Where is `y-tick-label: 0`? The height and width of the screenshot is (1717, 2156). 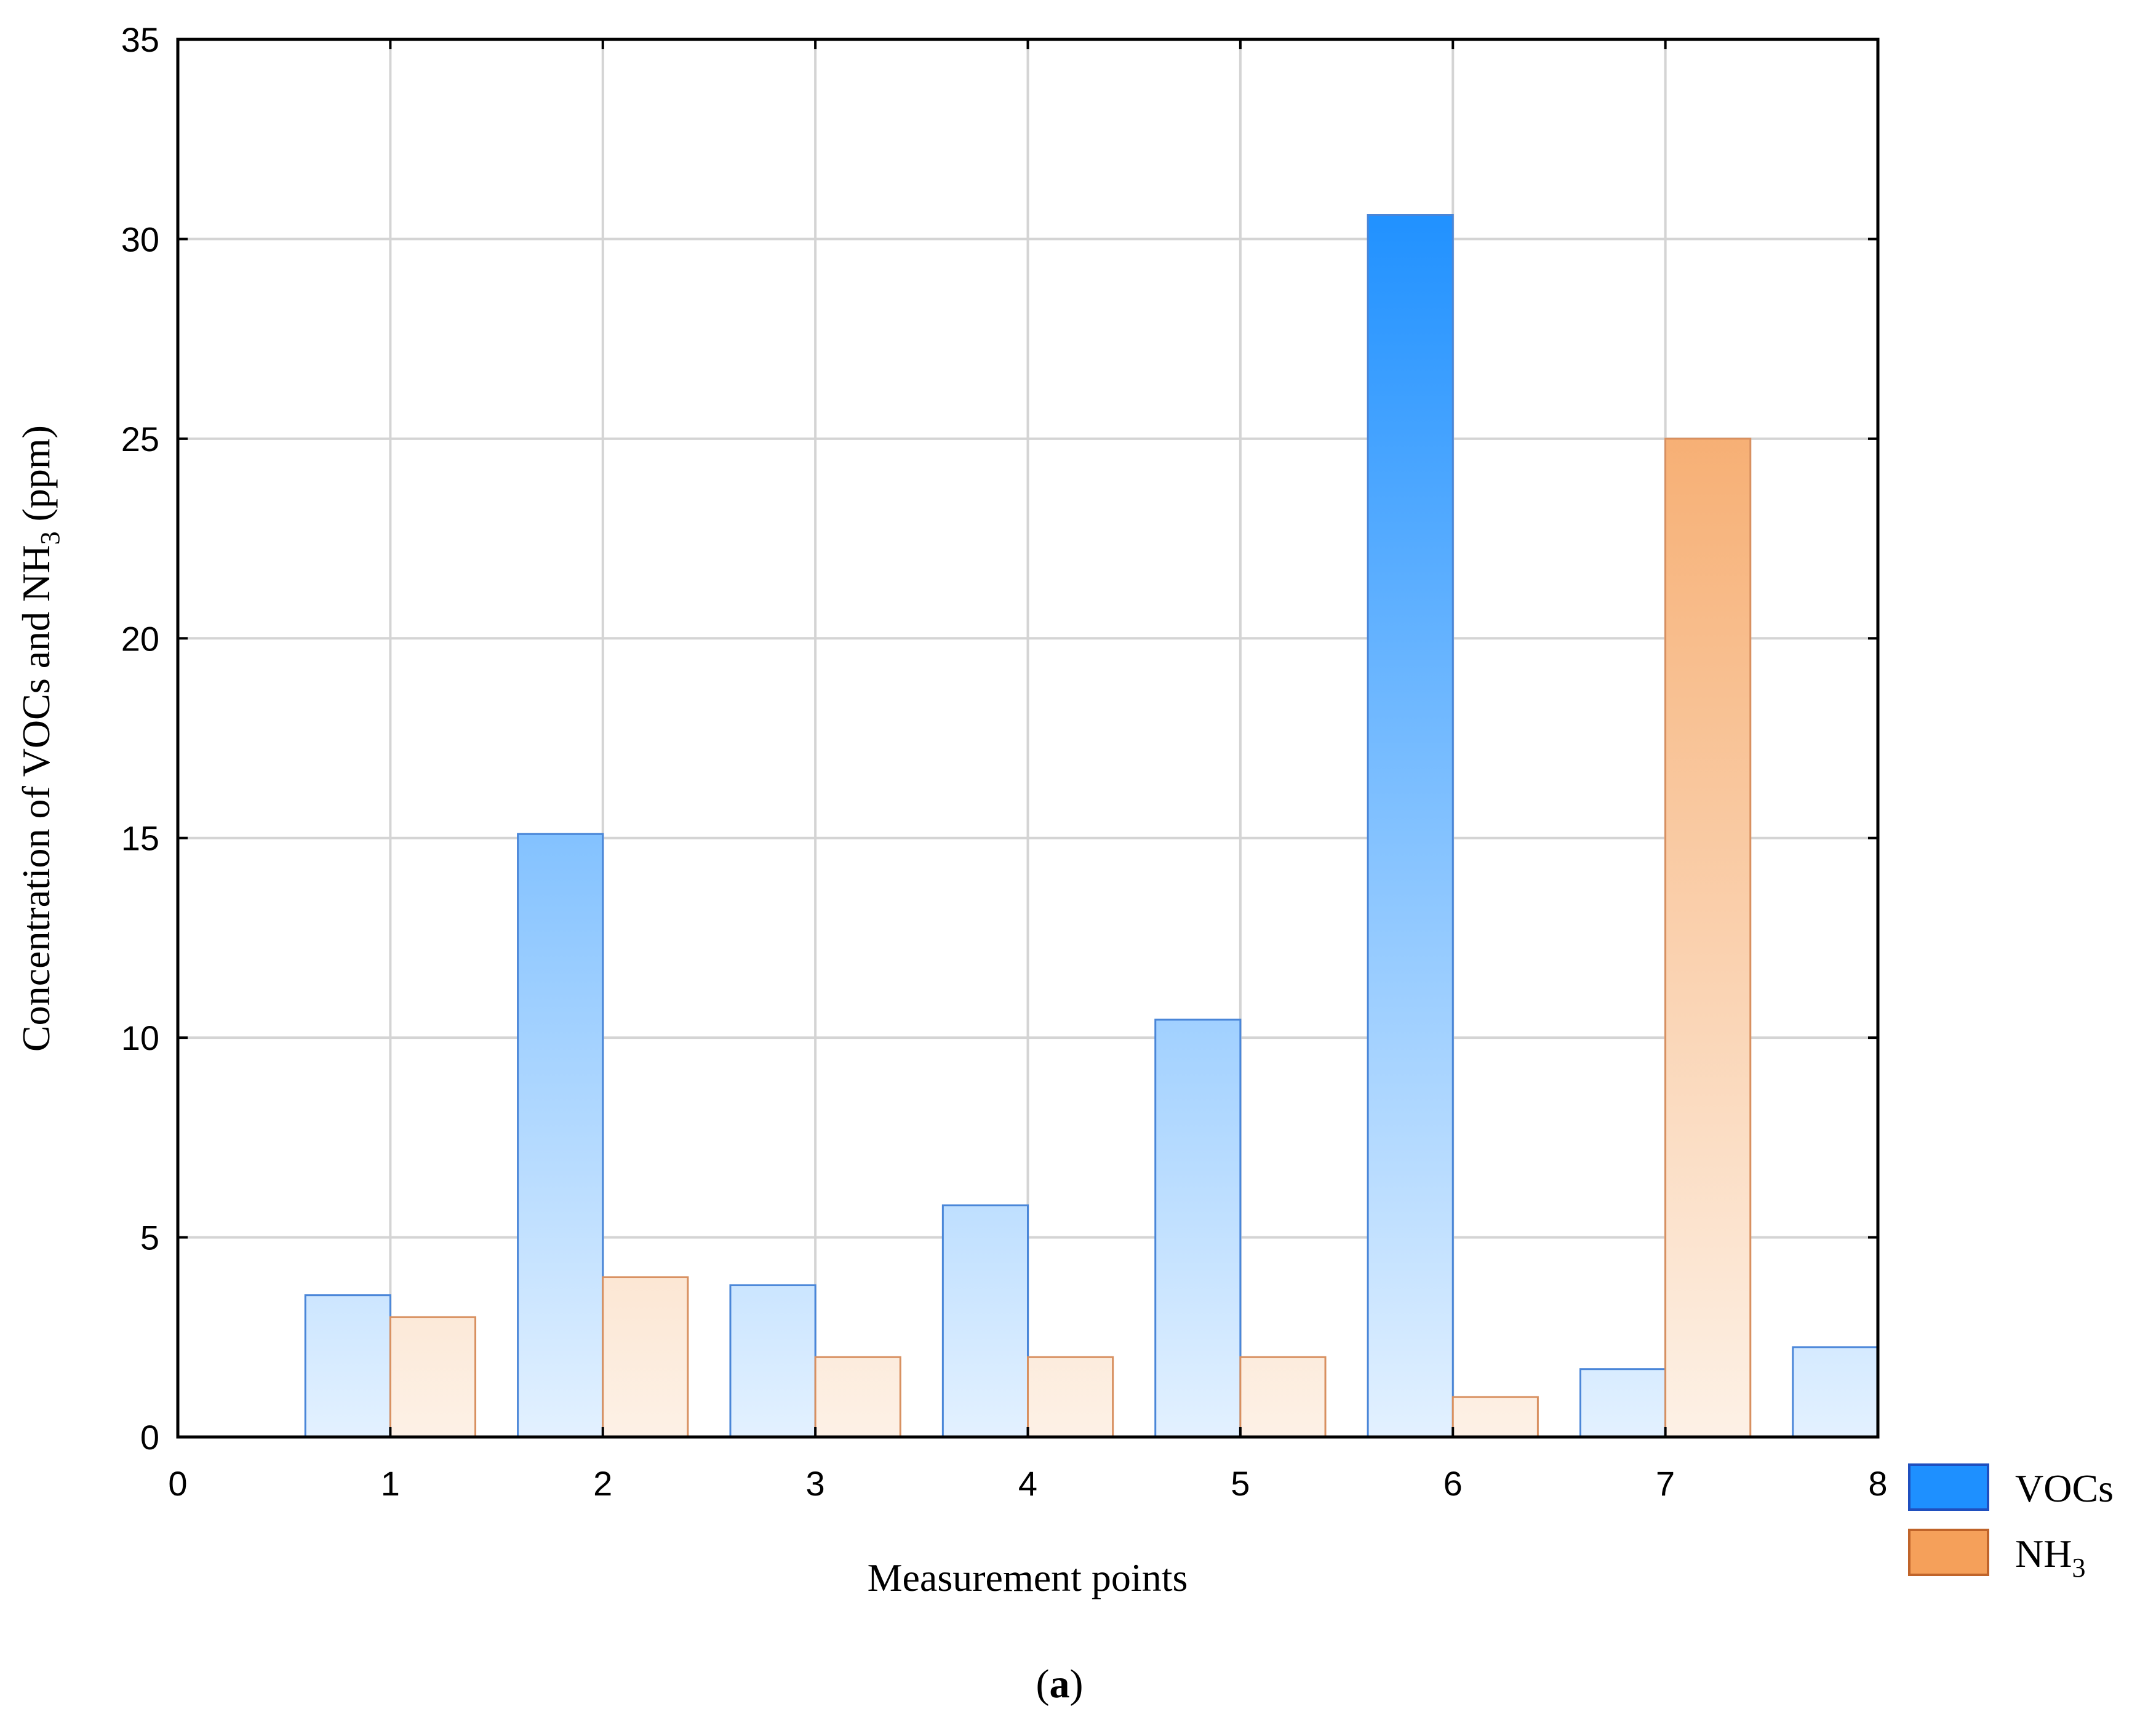 y-tick-label: 0 is located at coordinates (149, 1437).